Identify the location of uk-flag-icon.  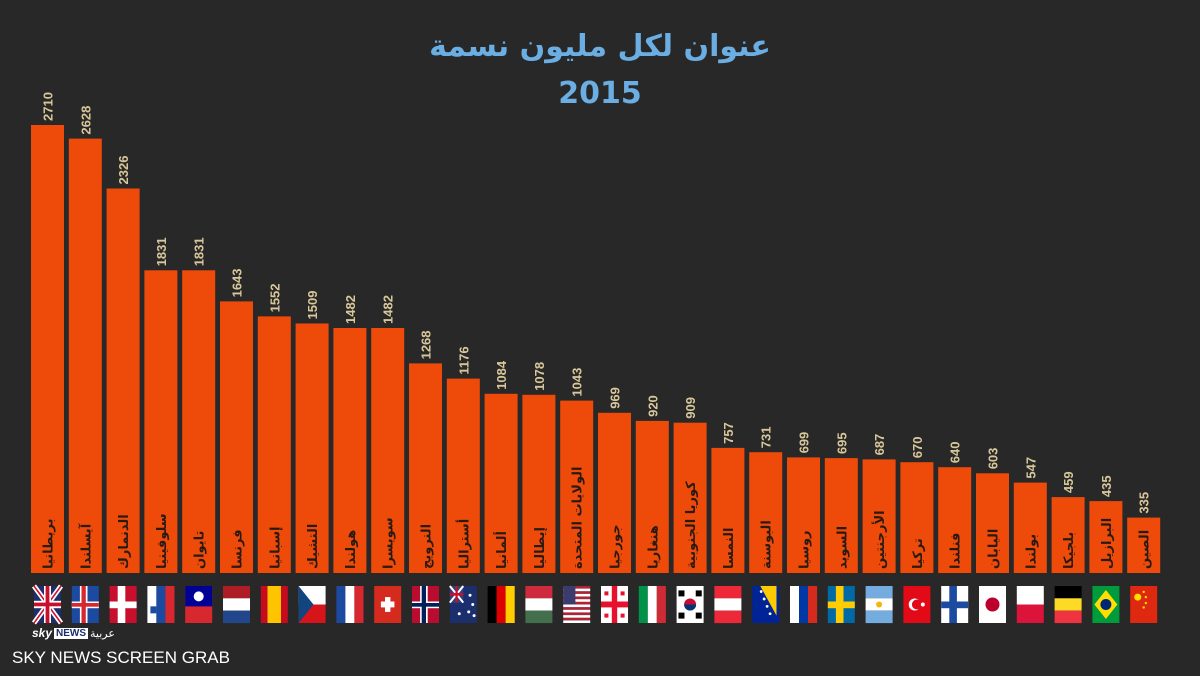
(47, 604).